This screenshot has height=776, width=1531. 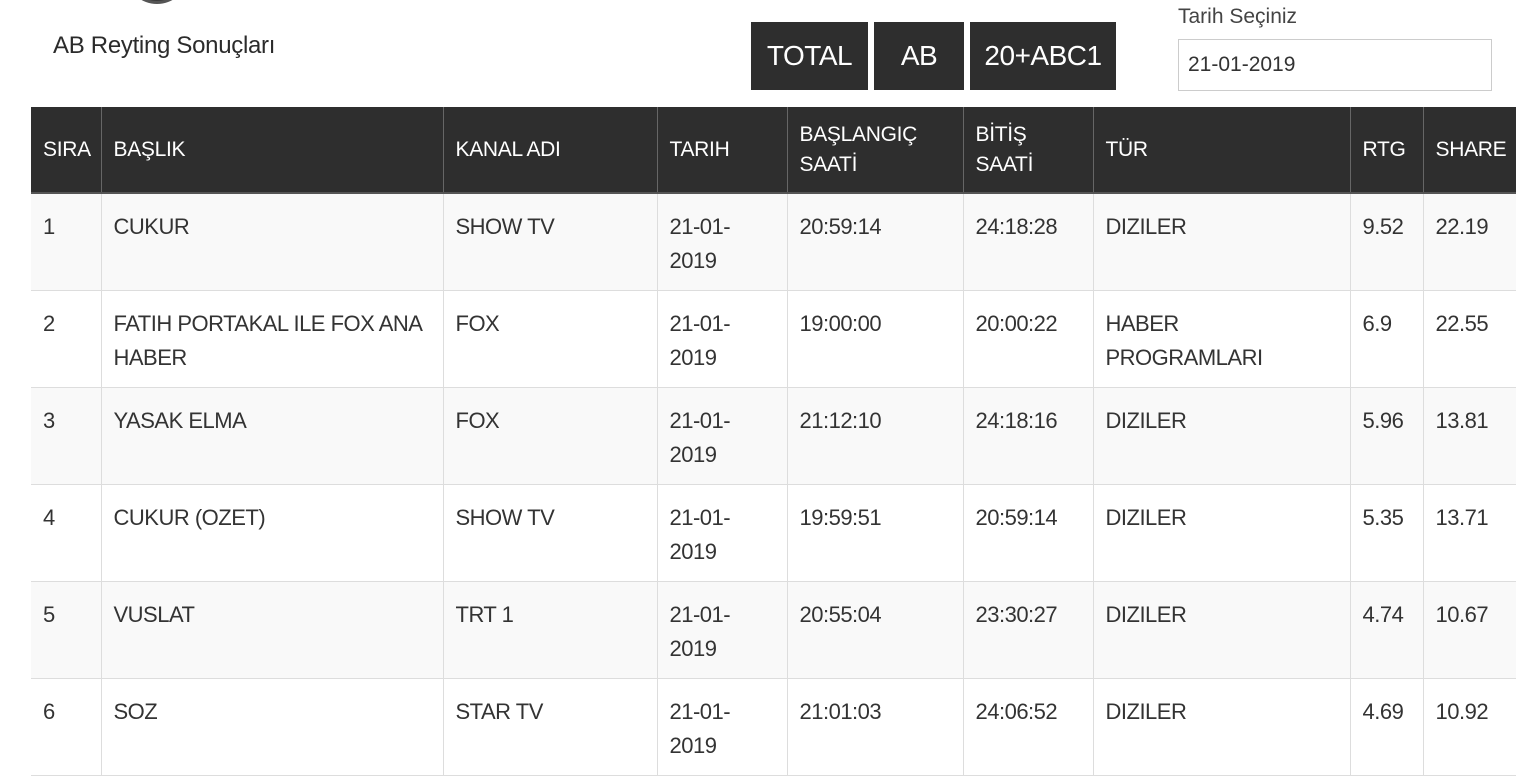 I want to click on cell-baslangic: 20:59:14, so click(x=874, y=242).